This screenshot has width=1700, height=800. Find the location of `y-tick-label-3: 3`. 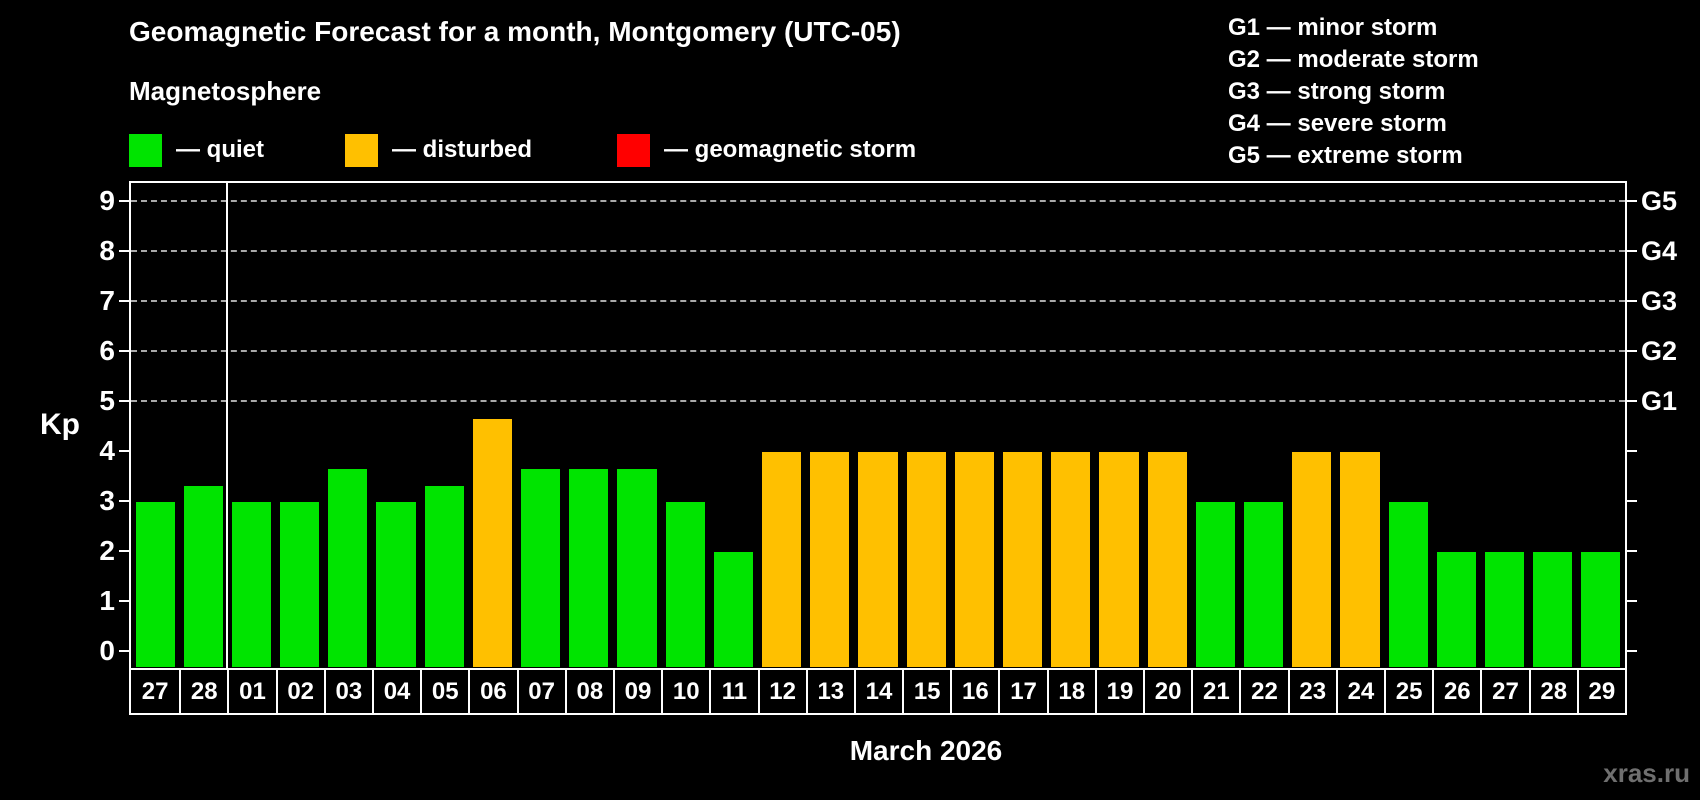

y-tick-label-3: 3 is located at coordinates (107, 500).